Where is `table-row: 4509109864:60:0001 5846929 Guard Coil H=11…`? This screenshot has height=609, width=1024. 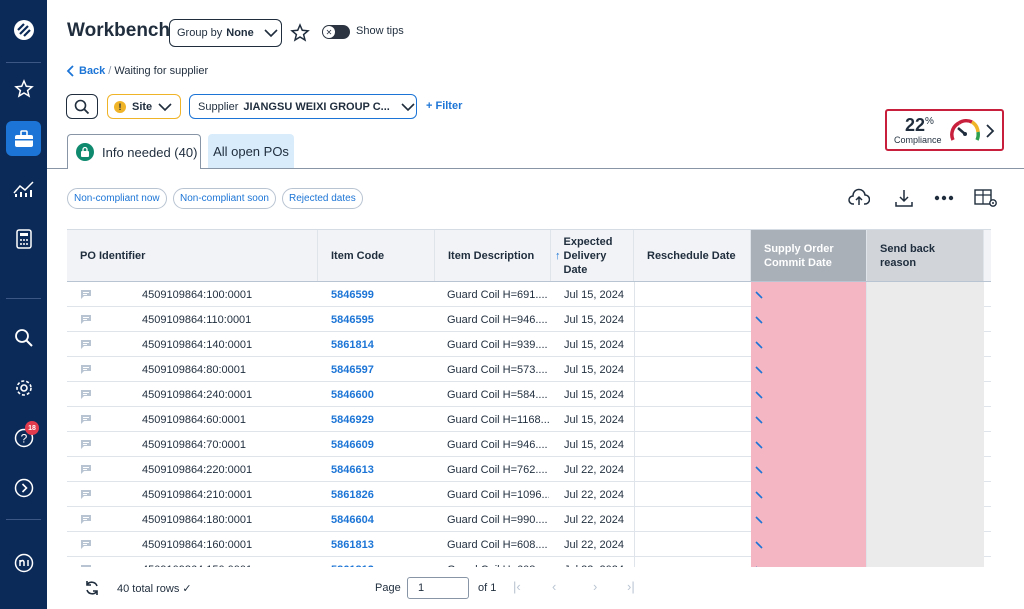 table-row: 4509109864:60:0001 5846929 Guard Coil H=11… is located at coordinates (529, 419).